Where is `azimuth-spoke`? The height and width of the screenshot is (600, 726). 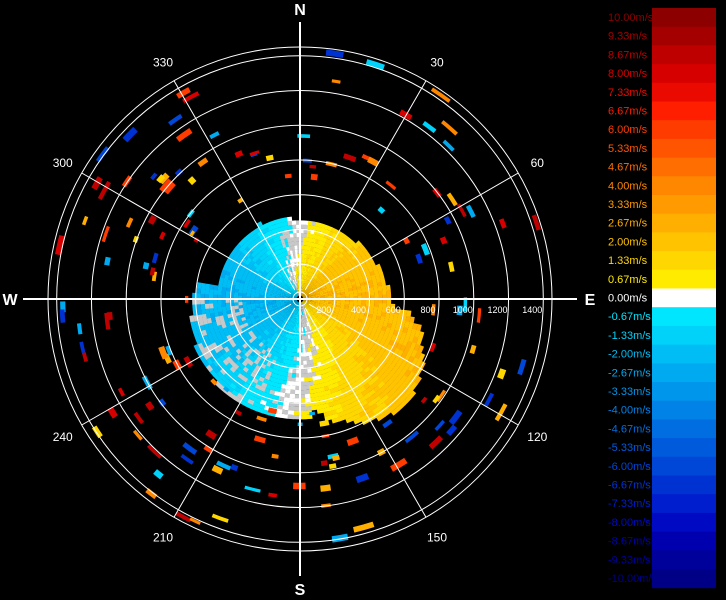 azimuth-spoke is located at coordinates (186, 364).